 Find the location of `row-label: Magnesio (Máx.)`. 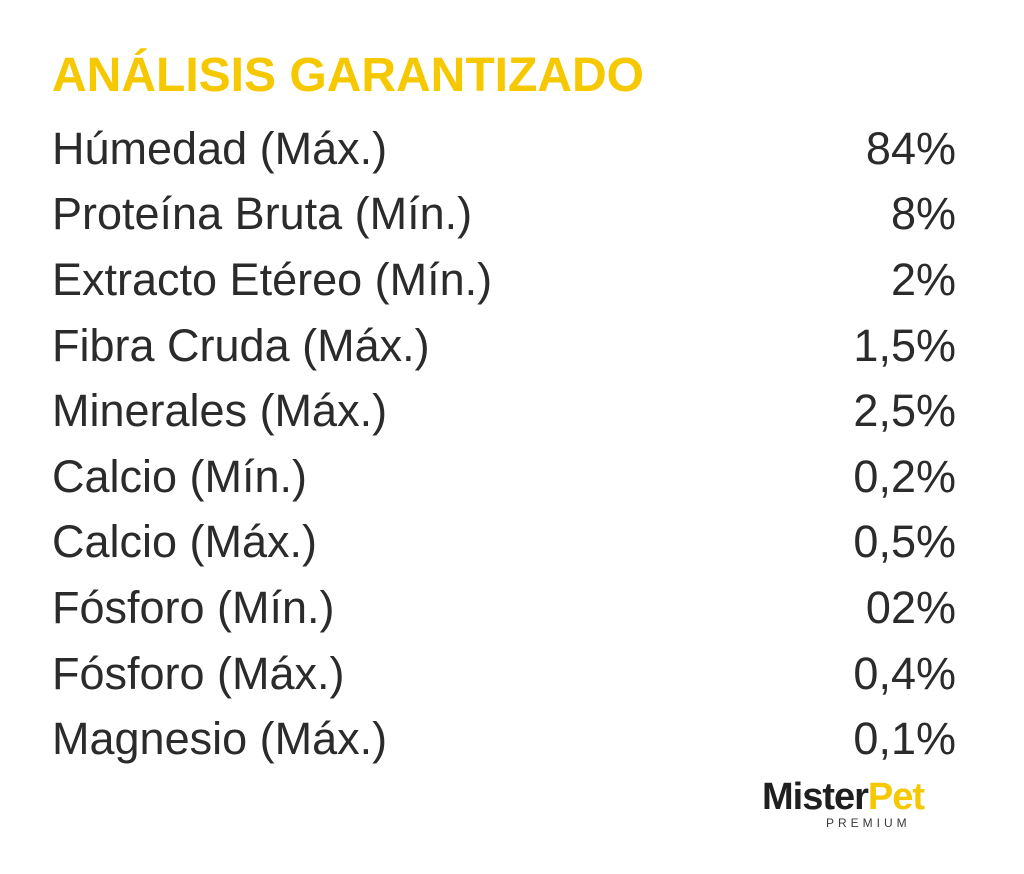

row-label: Magnesio (Máx.) is located at coordinates (220, 739).